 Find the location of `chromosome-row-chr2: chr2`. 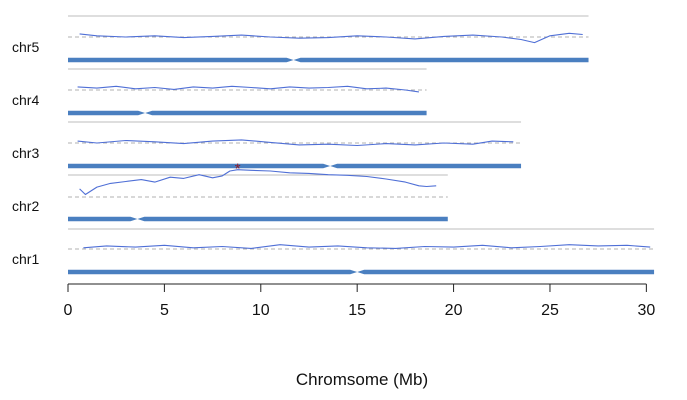

chromosome-row-chr2: chr2 is located at coordinates (230, 195).